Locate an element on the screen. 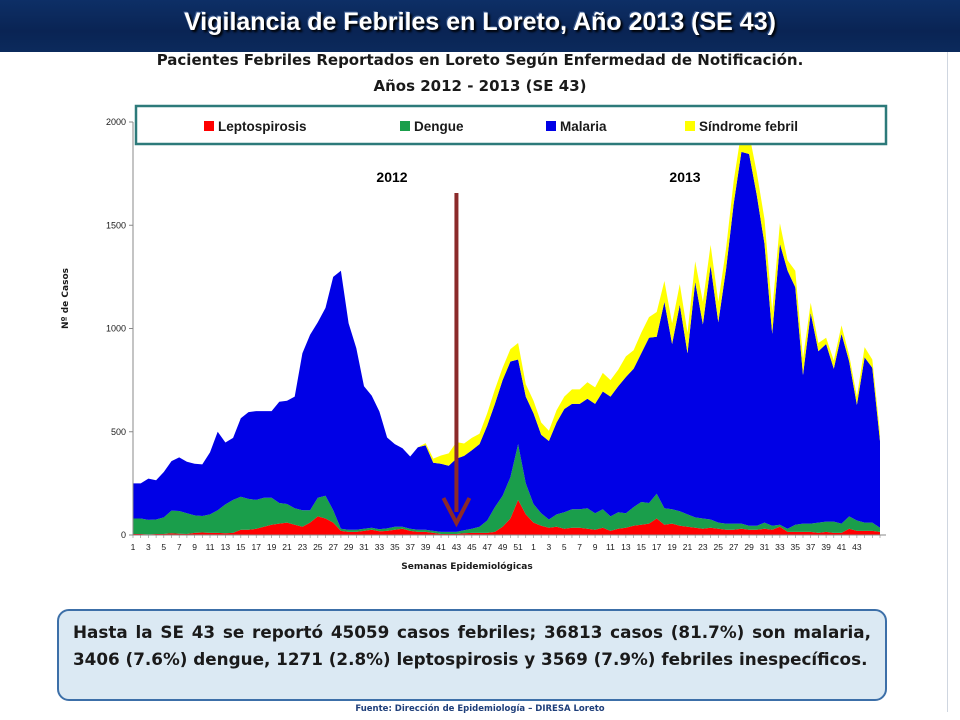 Image resolution: width=960 pixels, height=720 pixels. legend-swatch-leptospirosis is located at coordinates (209, 126).